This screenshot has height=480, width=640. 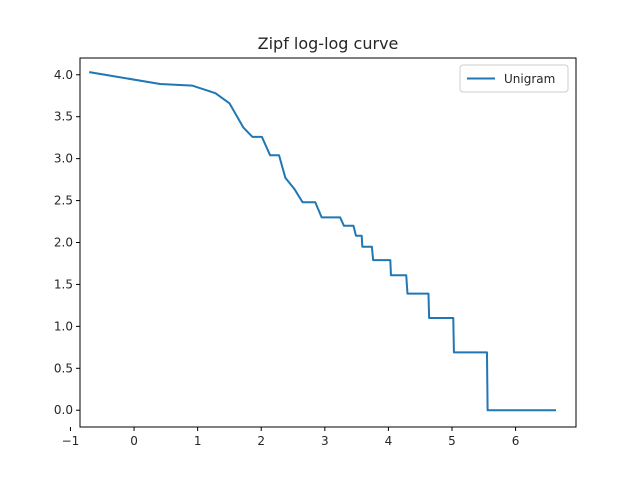 I want to click on x-tick-label: 4, so click(x=389, y=441).